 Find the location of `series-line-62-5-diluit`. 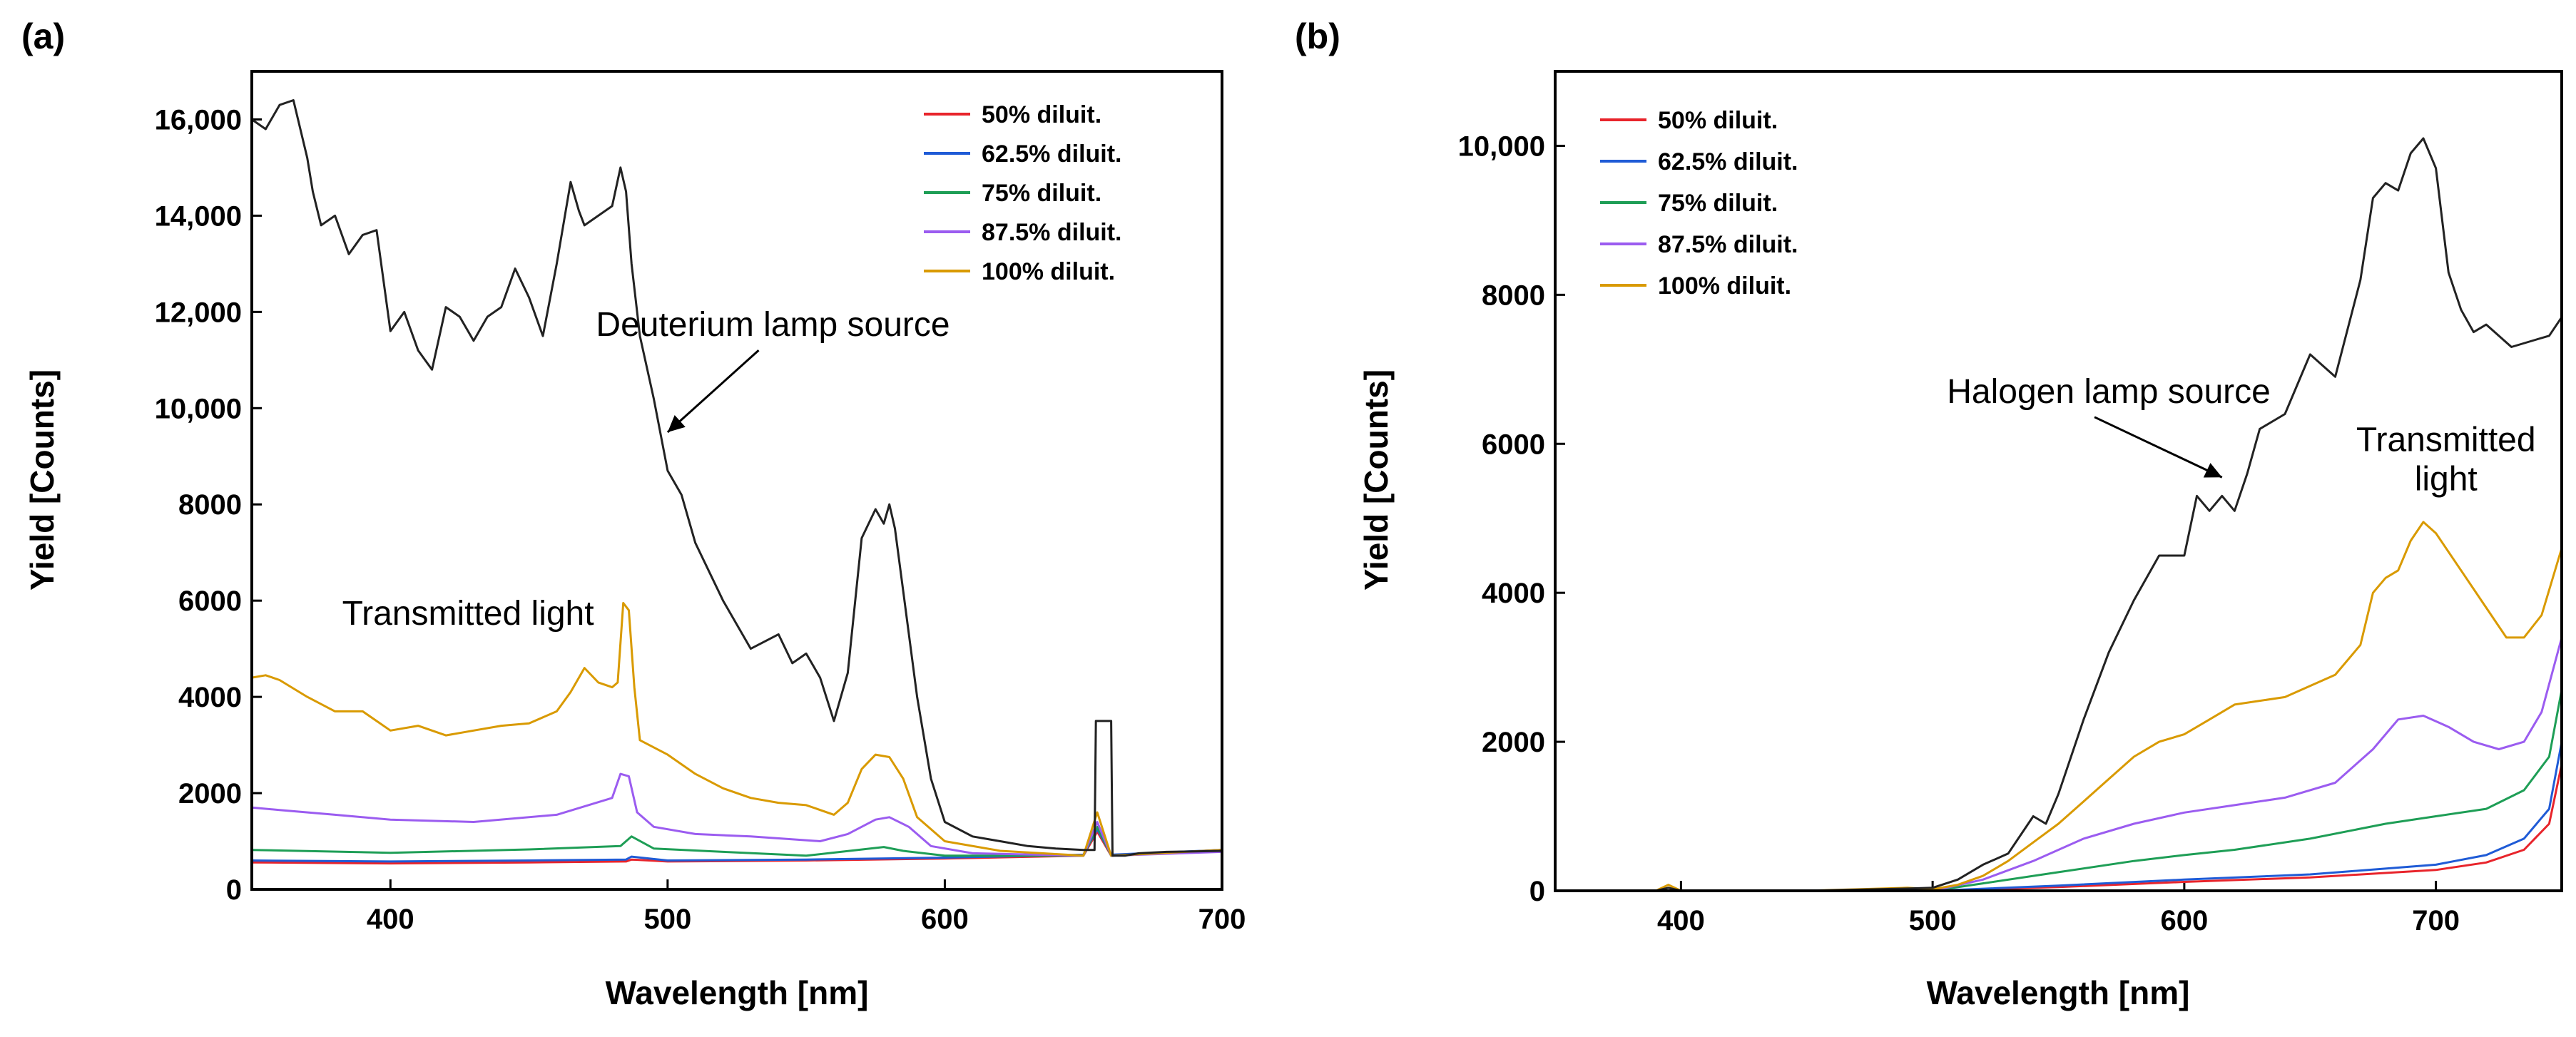

series-line-62-5-diluit is located at coordinates (2059, 816).